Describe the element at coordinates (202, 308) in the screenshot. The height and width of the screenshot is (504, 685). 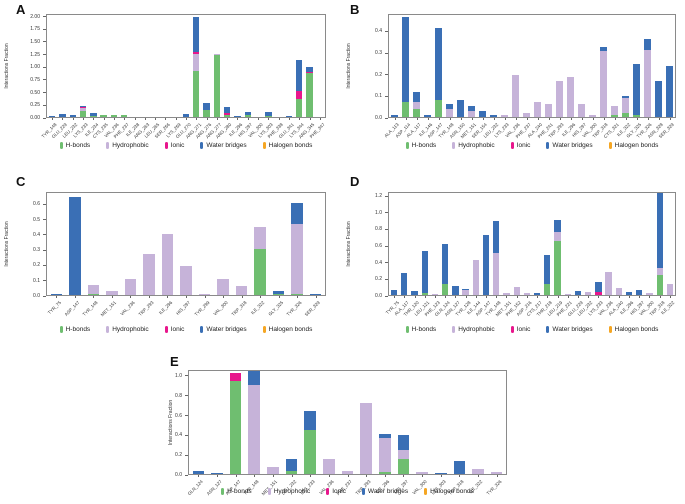
I see `x-tick-label: TYR_299` at that location.